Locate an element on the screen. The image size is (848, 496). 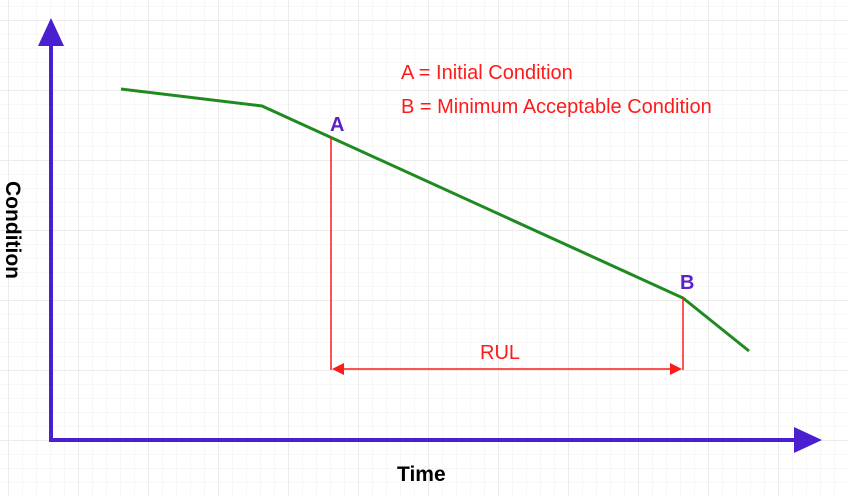
legend-initial-condition: A = Initial Condition is located at coordinates (487, 73).